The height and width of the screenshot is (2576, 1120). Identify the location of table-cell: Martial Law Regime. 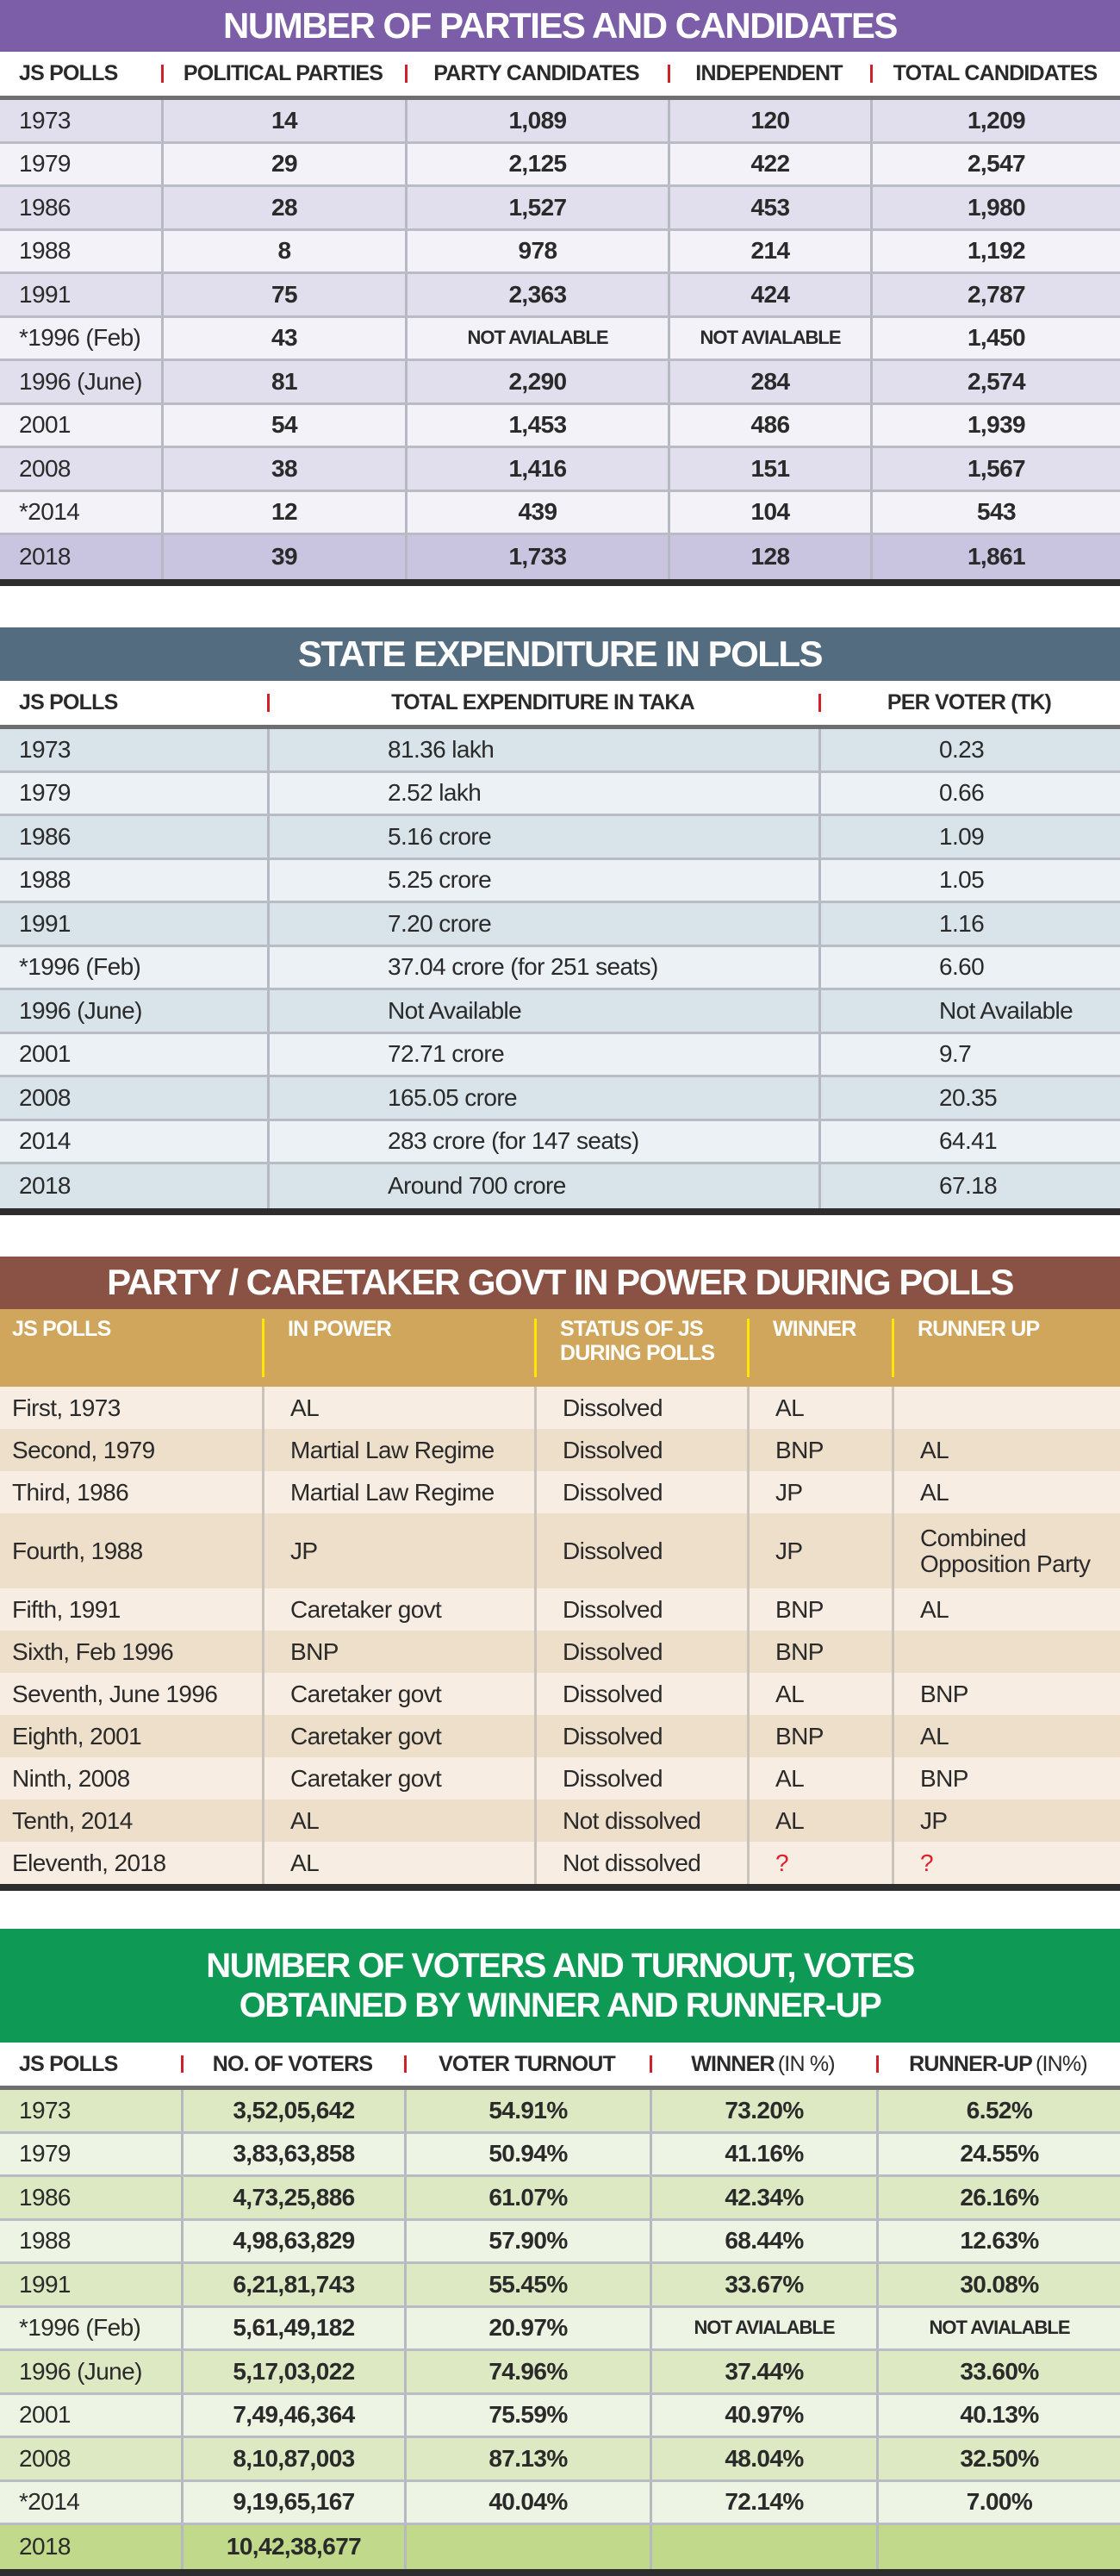
(398, 1492).